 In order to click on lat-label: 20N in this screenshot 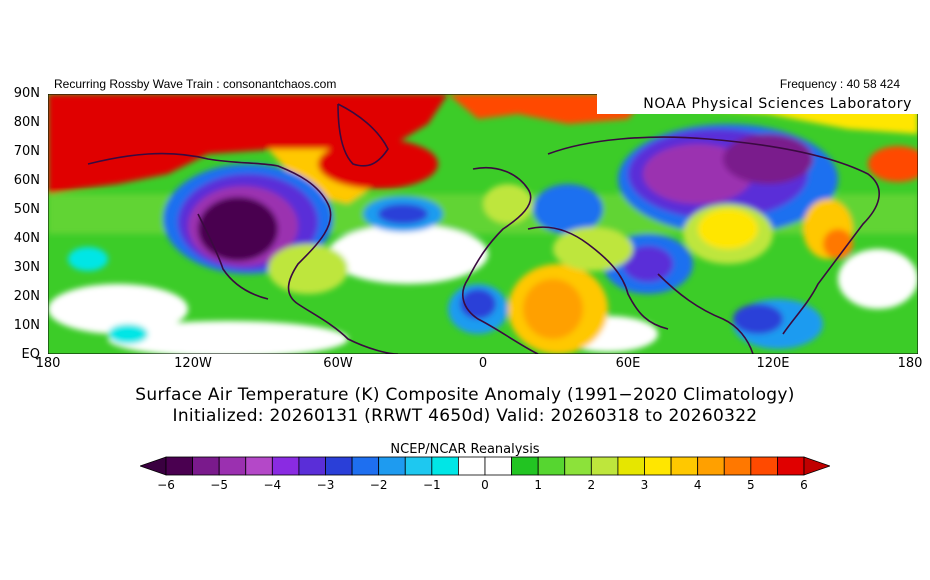, I will do `click(26, 296)`.